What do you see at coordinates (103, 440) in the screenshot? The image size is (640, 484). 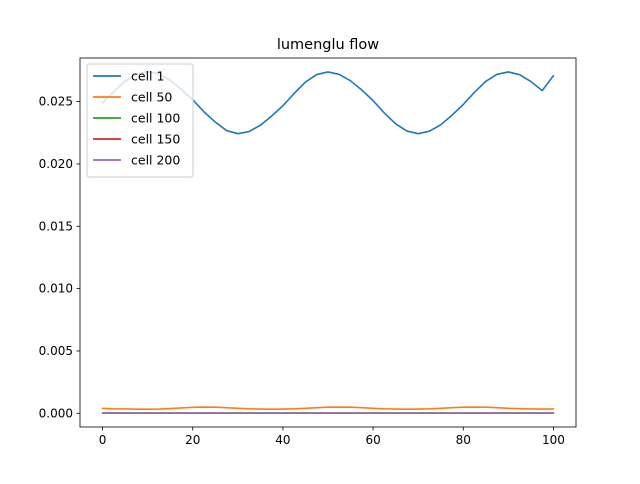 I see `x-tick-label: 0` at bounding box center [103, 440].